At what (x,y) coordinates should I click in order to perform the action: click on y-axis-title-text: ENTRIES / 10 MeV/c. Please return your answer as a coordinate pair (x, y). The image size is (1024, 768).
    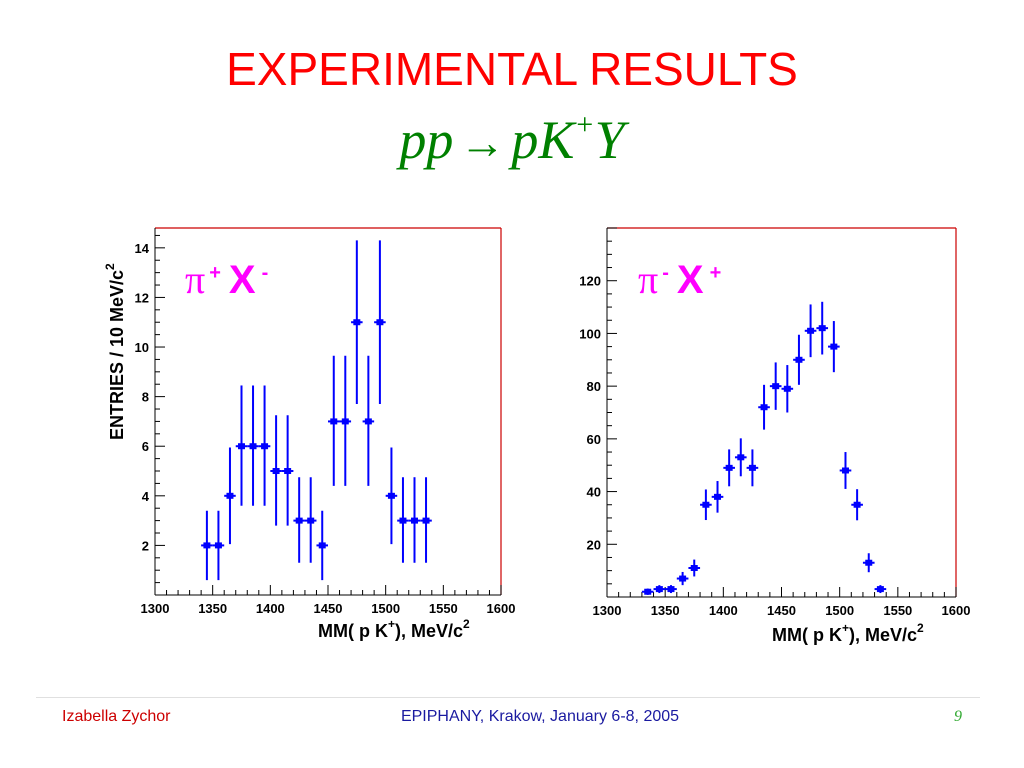
    Looking at the image, I should click on (117, 355).